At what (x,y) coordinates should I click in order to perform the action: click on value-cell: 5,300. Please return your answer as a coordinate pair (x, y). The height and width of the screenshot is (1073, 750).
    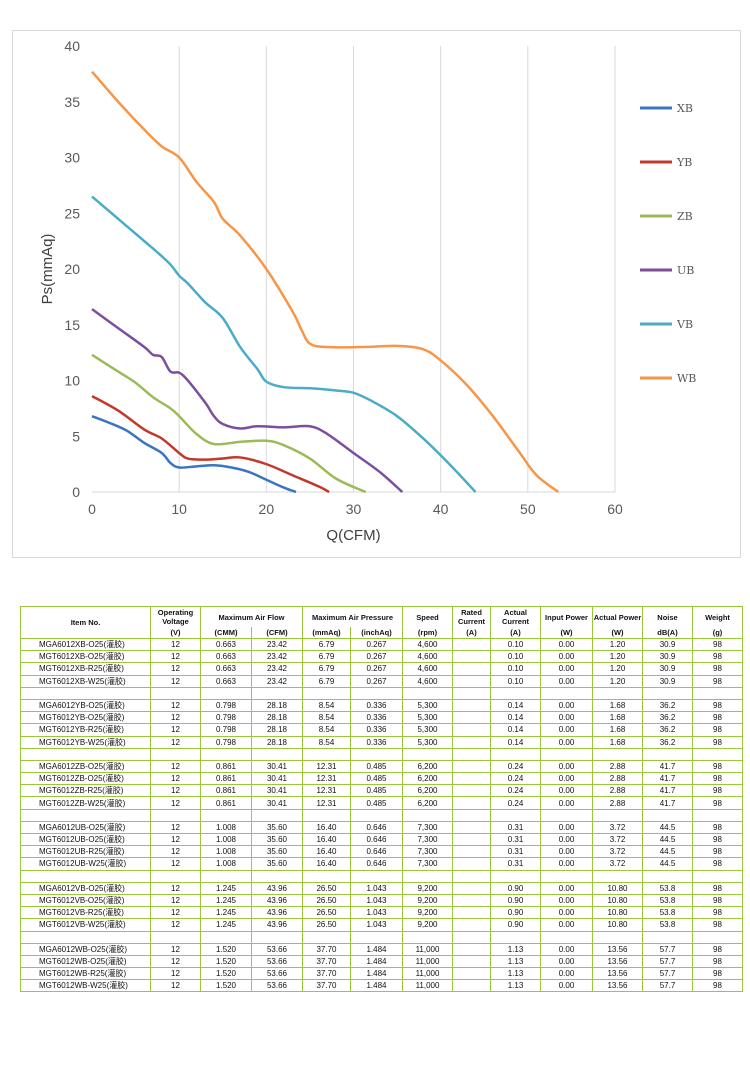
    Looking at the image, I should click on (427, 730).